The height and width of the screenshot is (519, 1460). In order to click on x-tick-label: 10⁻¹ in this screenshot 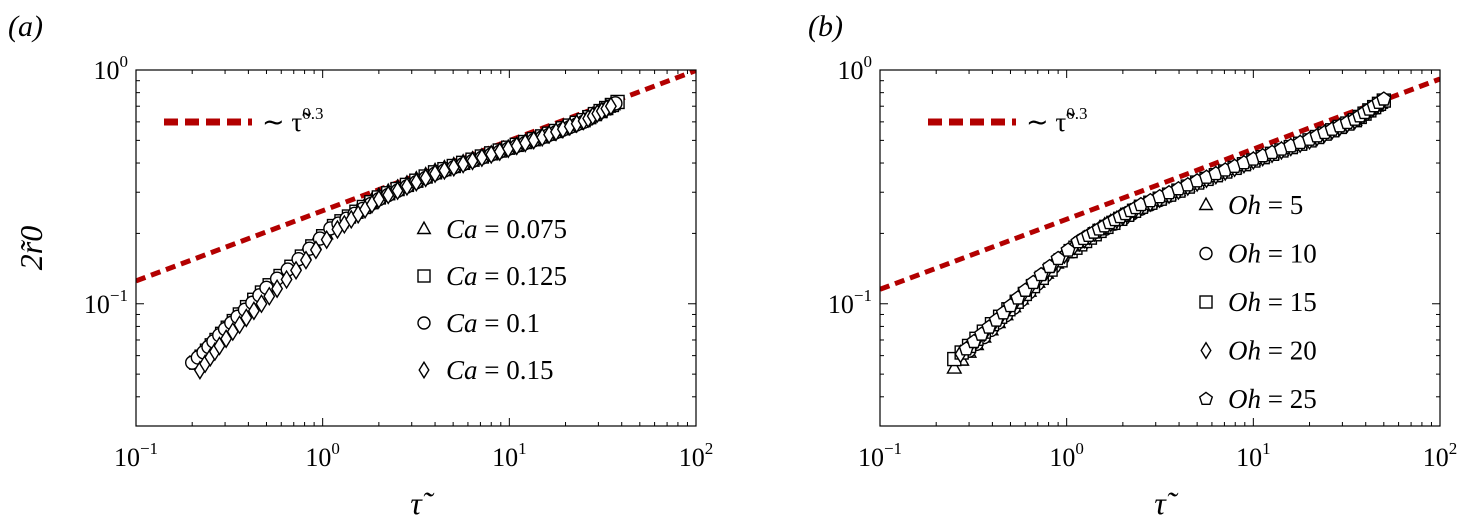, I will do `click(880, 455)`.